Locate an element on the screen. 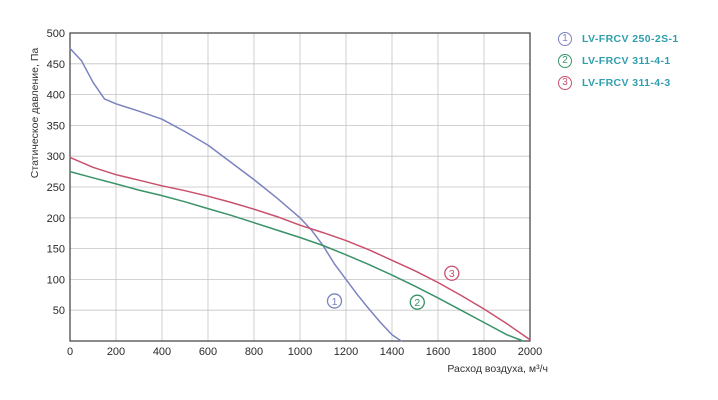 The height and width of the screenshot is (400, 718). x-tick-label-5: 1000 is located at coordinates (300, 352).